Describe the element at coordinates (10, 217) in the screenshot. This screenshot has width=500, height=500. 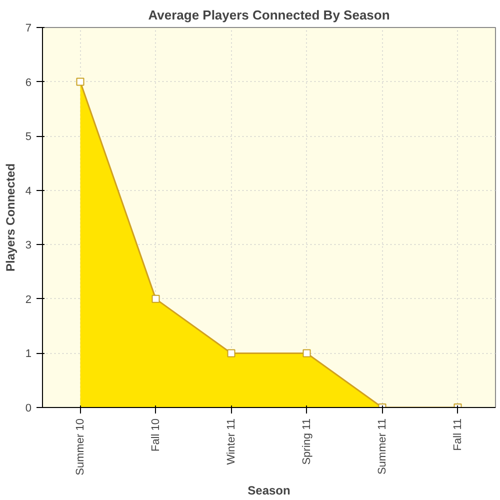
I see `y-axis-title: Players Connected` at that location.